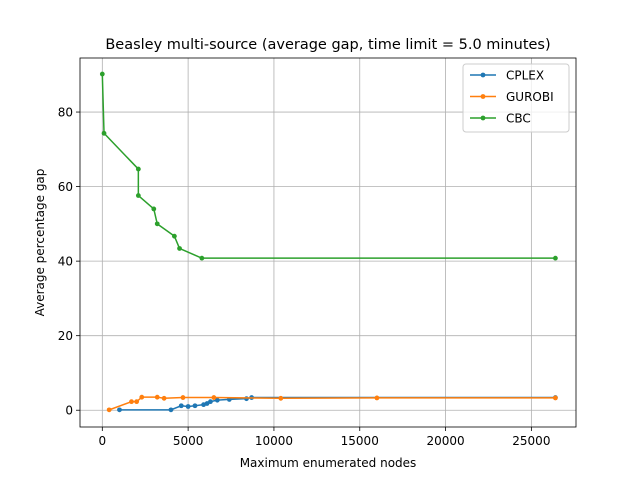 This screenshot has width=640, height=480. Describe the element at coordinates (69, 411) in the screenshot. I see `y-tick-label: 0` at that location.